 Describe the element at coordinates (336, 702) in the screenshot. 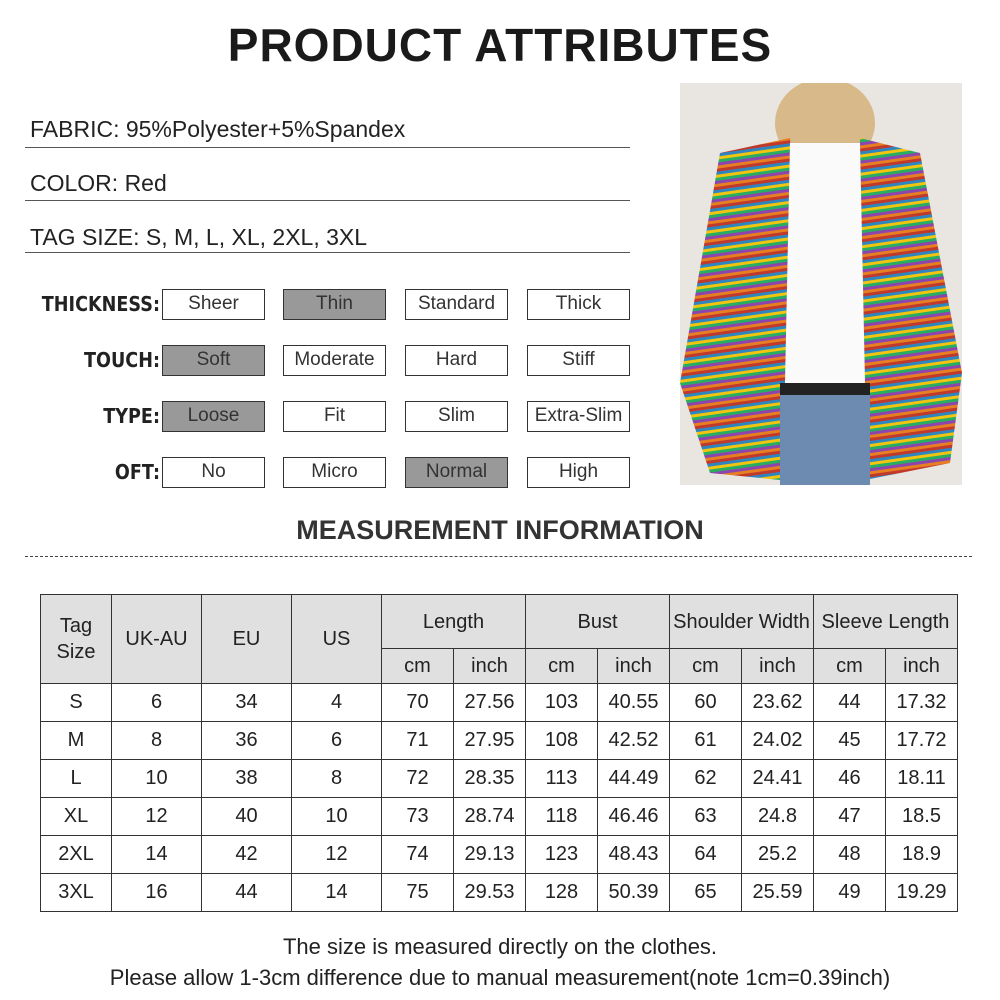

I see `table-cell: 4` at that location.